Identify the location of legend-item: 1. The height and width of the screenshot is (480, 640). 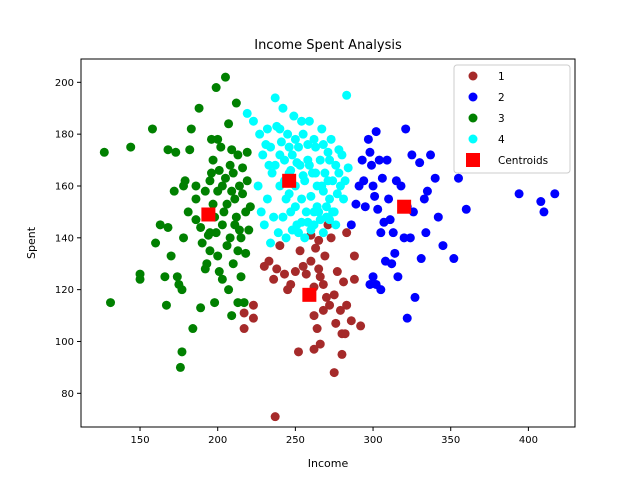
(486, 77).